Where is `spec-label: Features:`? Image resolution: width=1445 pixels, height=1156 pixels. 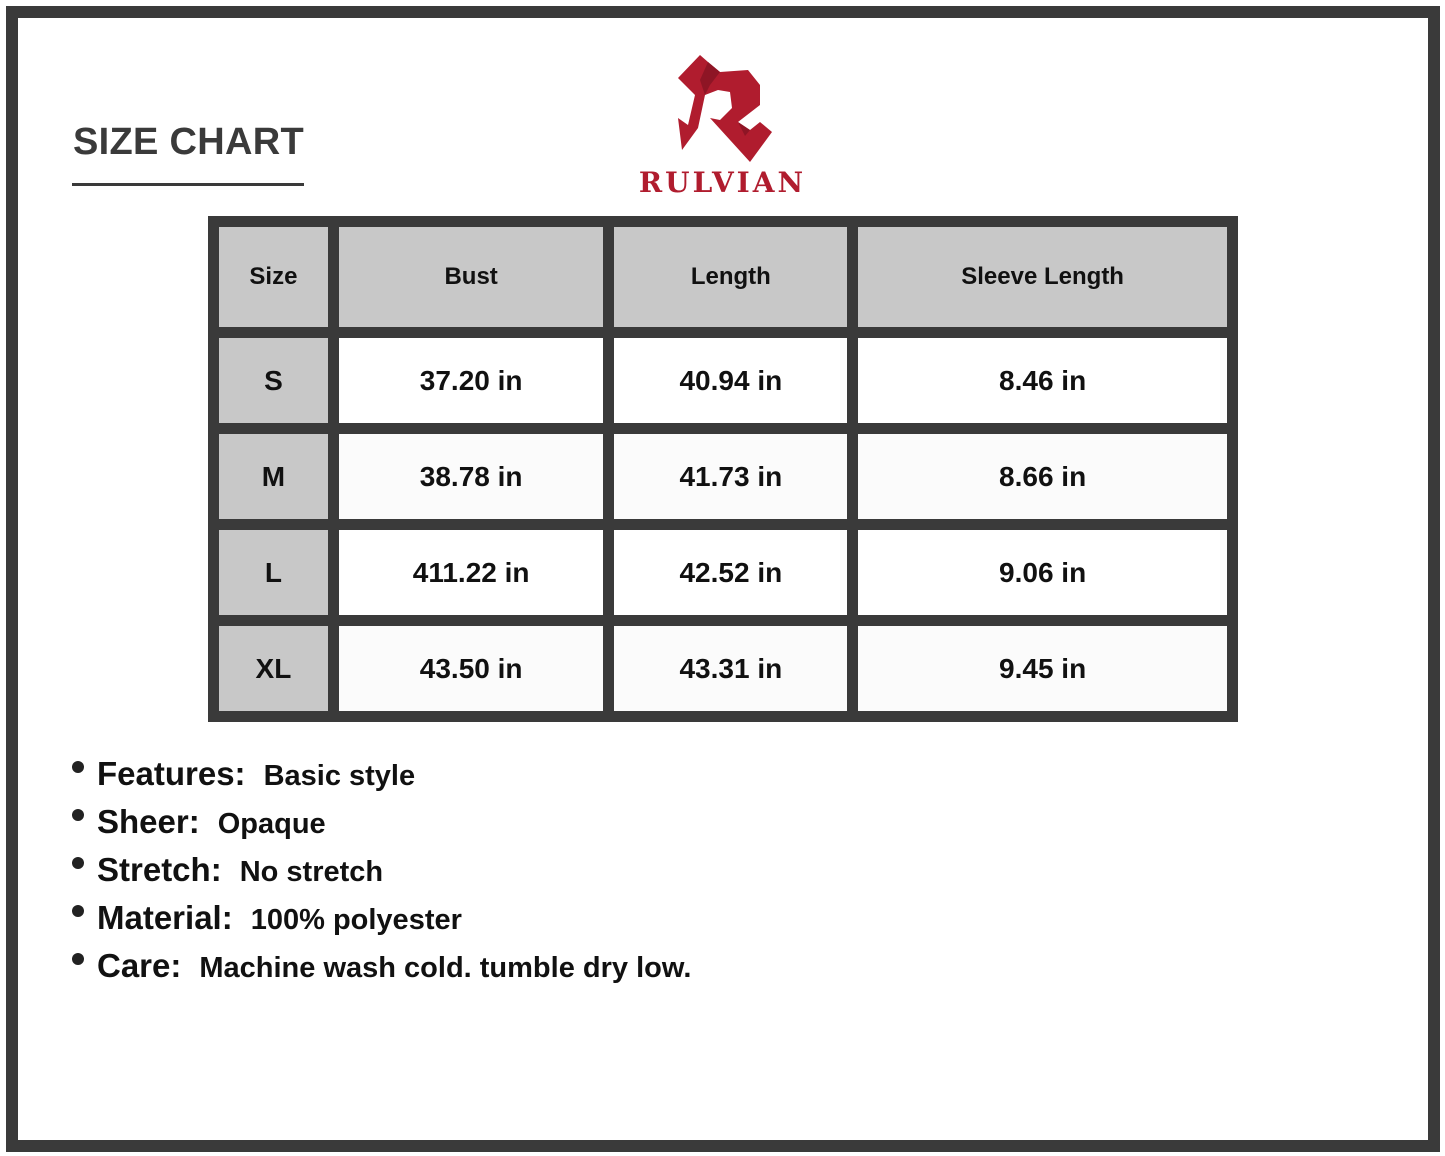 spec-label: Features: is located at coordinates (171, 773).